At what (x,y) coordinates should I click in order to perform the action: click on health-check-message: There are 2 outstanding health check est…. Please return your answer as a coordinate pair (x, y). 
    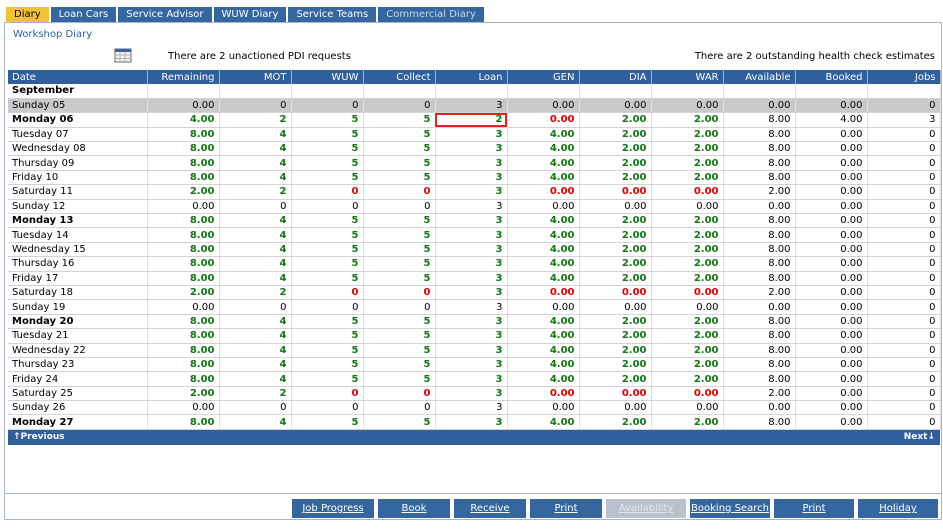
    Looking at the image, I should click on (814, 56).